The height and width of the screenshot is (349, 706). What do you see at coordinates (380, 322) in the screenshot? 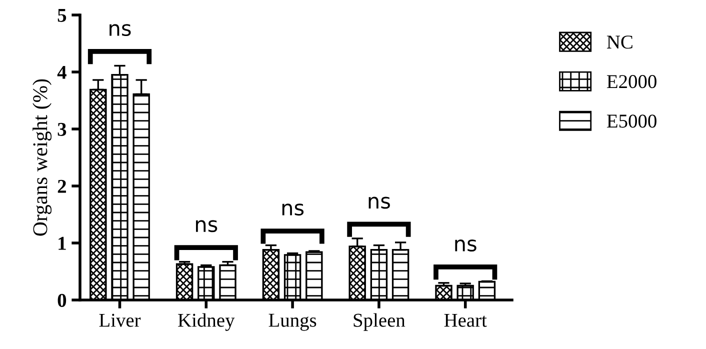
I see `x-tick-label: Spleen` at bounding box center [380, 322].